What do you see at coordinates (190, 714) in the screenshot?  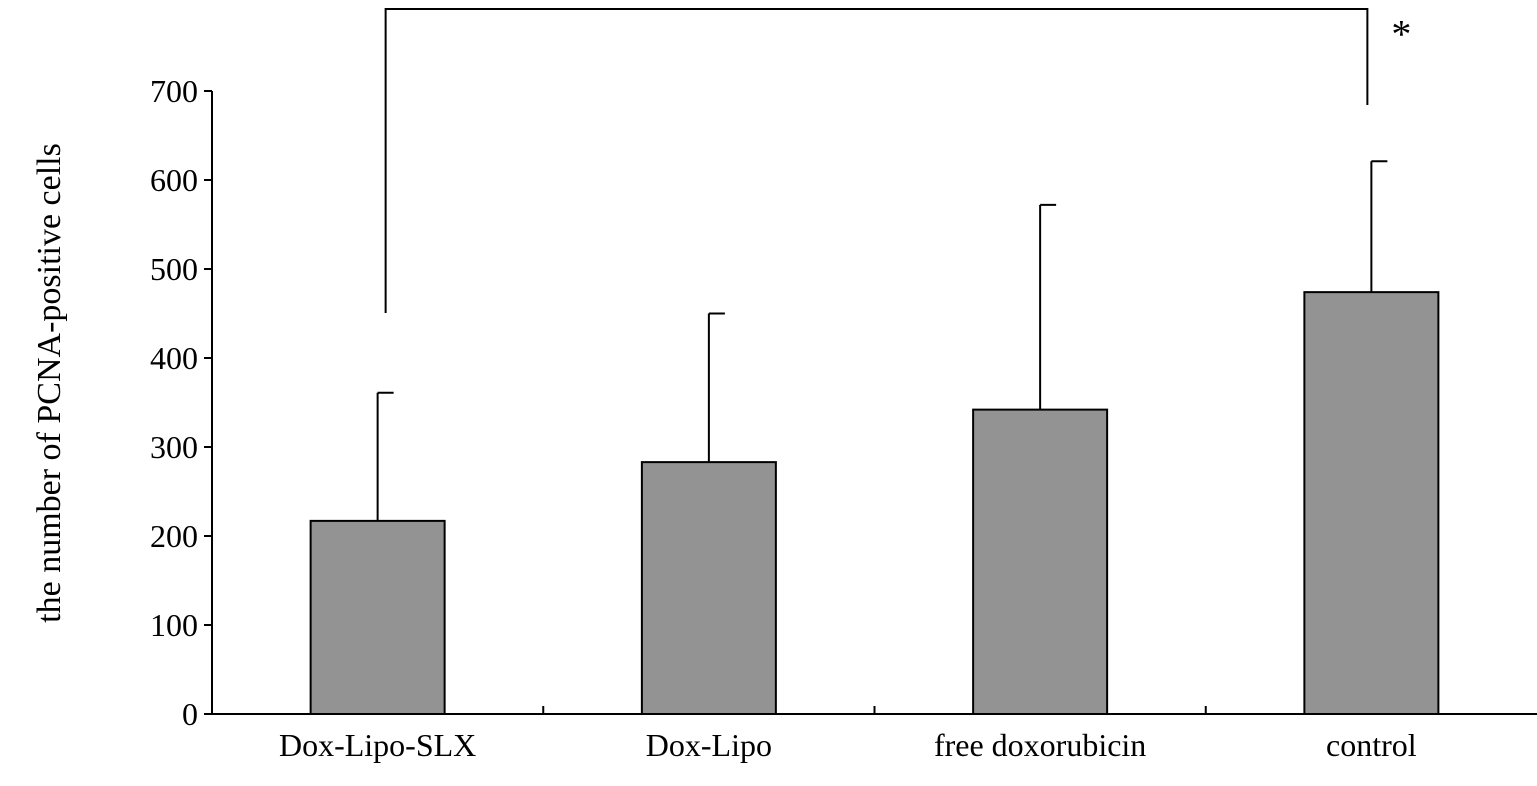 I see `y-tick-label: 0` at bounding box center [190, 714].